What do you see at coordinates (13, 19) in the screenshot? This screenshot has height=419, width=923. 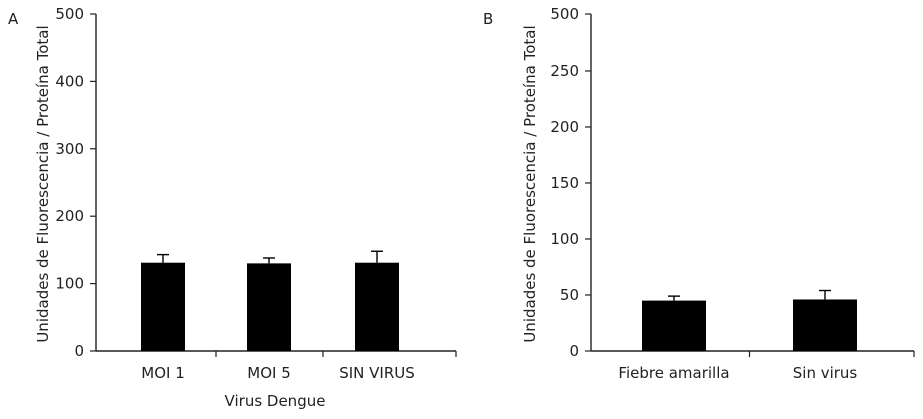 I see `panel-a-letter: A` at bounding box center [13, 19].